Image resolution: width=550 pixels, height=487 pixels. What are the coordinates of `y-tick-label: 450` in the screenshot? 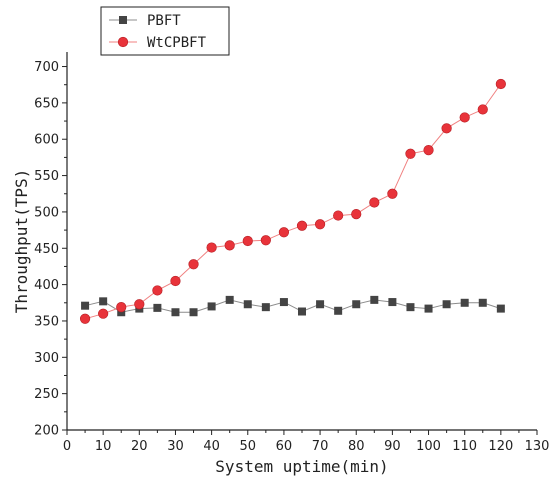 It's located at (46, 249).